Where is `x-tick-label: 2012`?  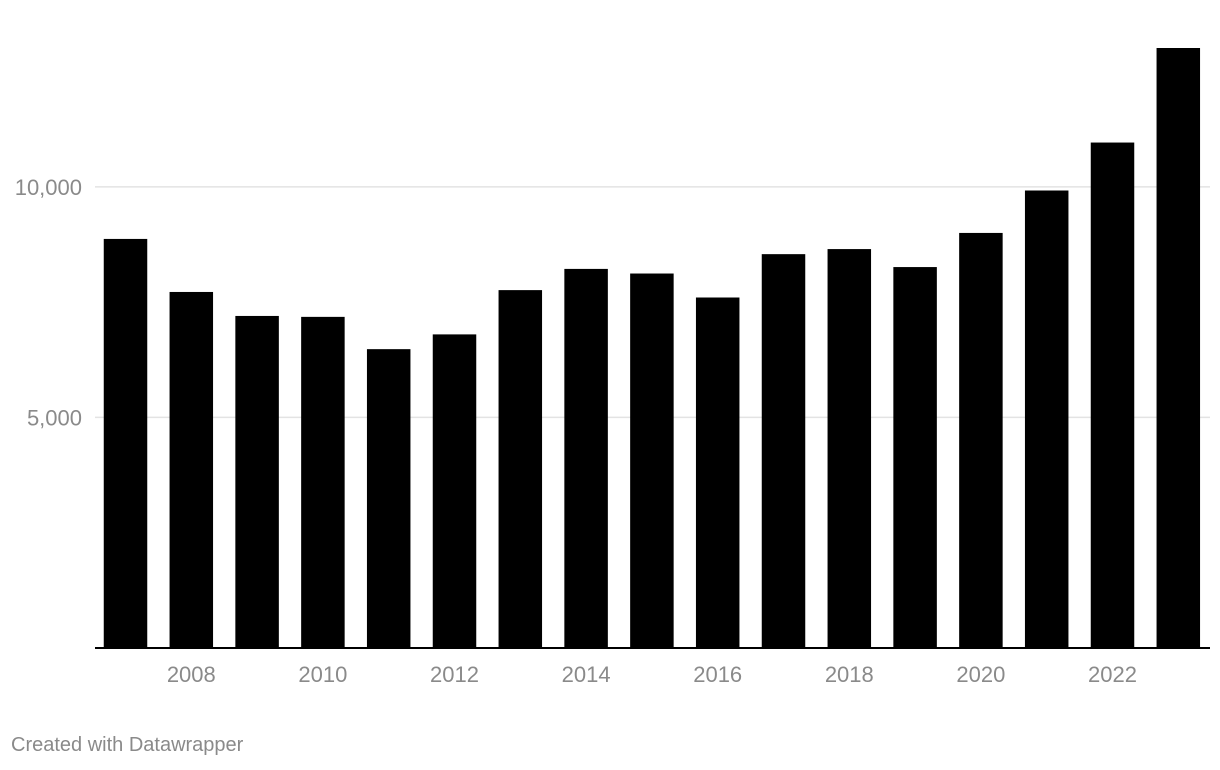 x-tick-label: 2012 is located at coordinates (454, 674).